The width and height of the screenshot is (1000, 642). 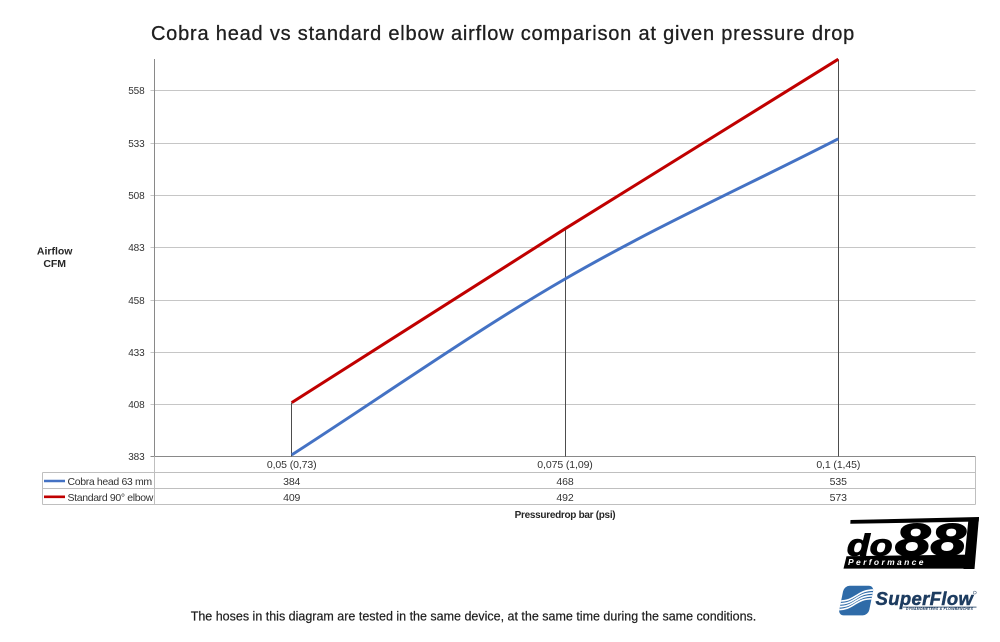 I want to click on svg-text: 558, so click(x=136, y=91).